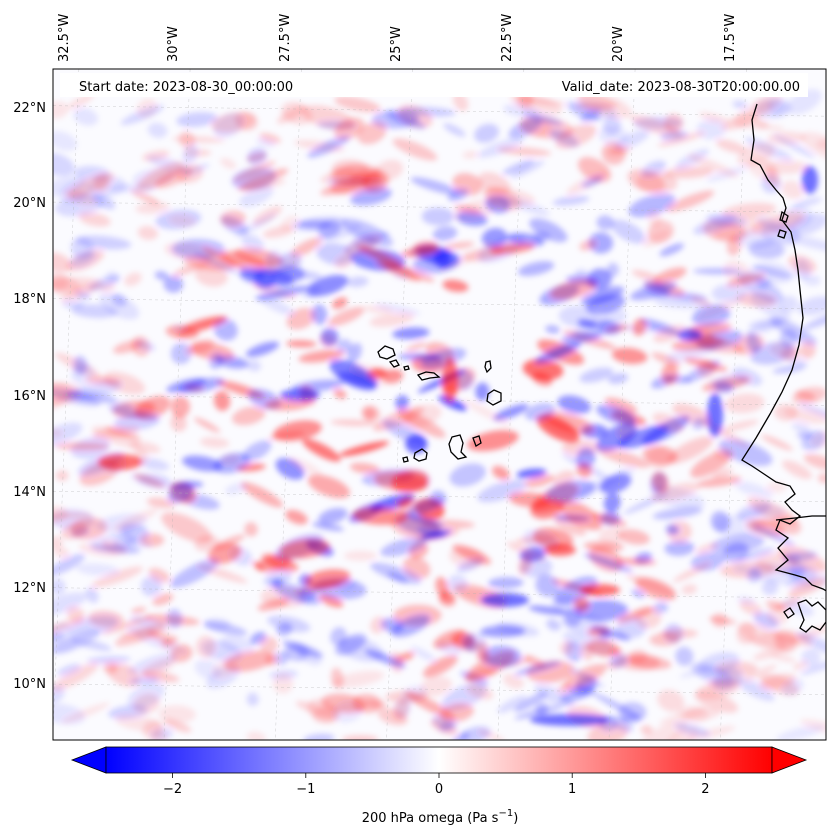 This screenshot has width=837, height=839. What do you see at coordinates (396, 44) in the screenshot?
I see `lon-label-25w: 25°W` at bounding box center [396, 44].